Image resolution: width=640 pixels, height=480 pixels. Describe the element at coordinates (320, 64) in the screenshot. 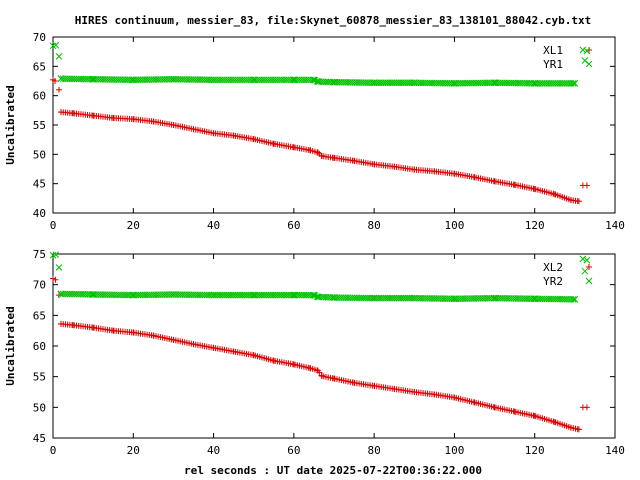

I see `series-yr1` at that location.